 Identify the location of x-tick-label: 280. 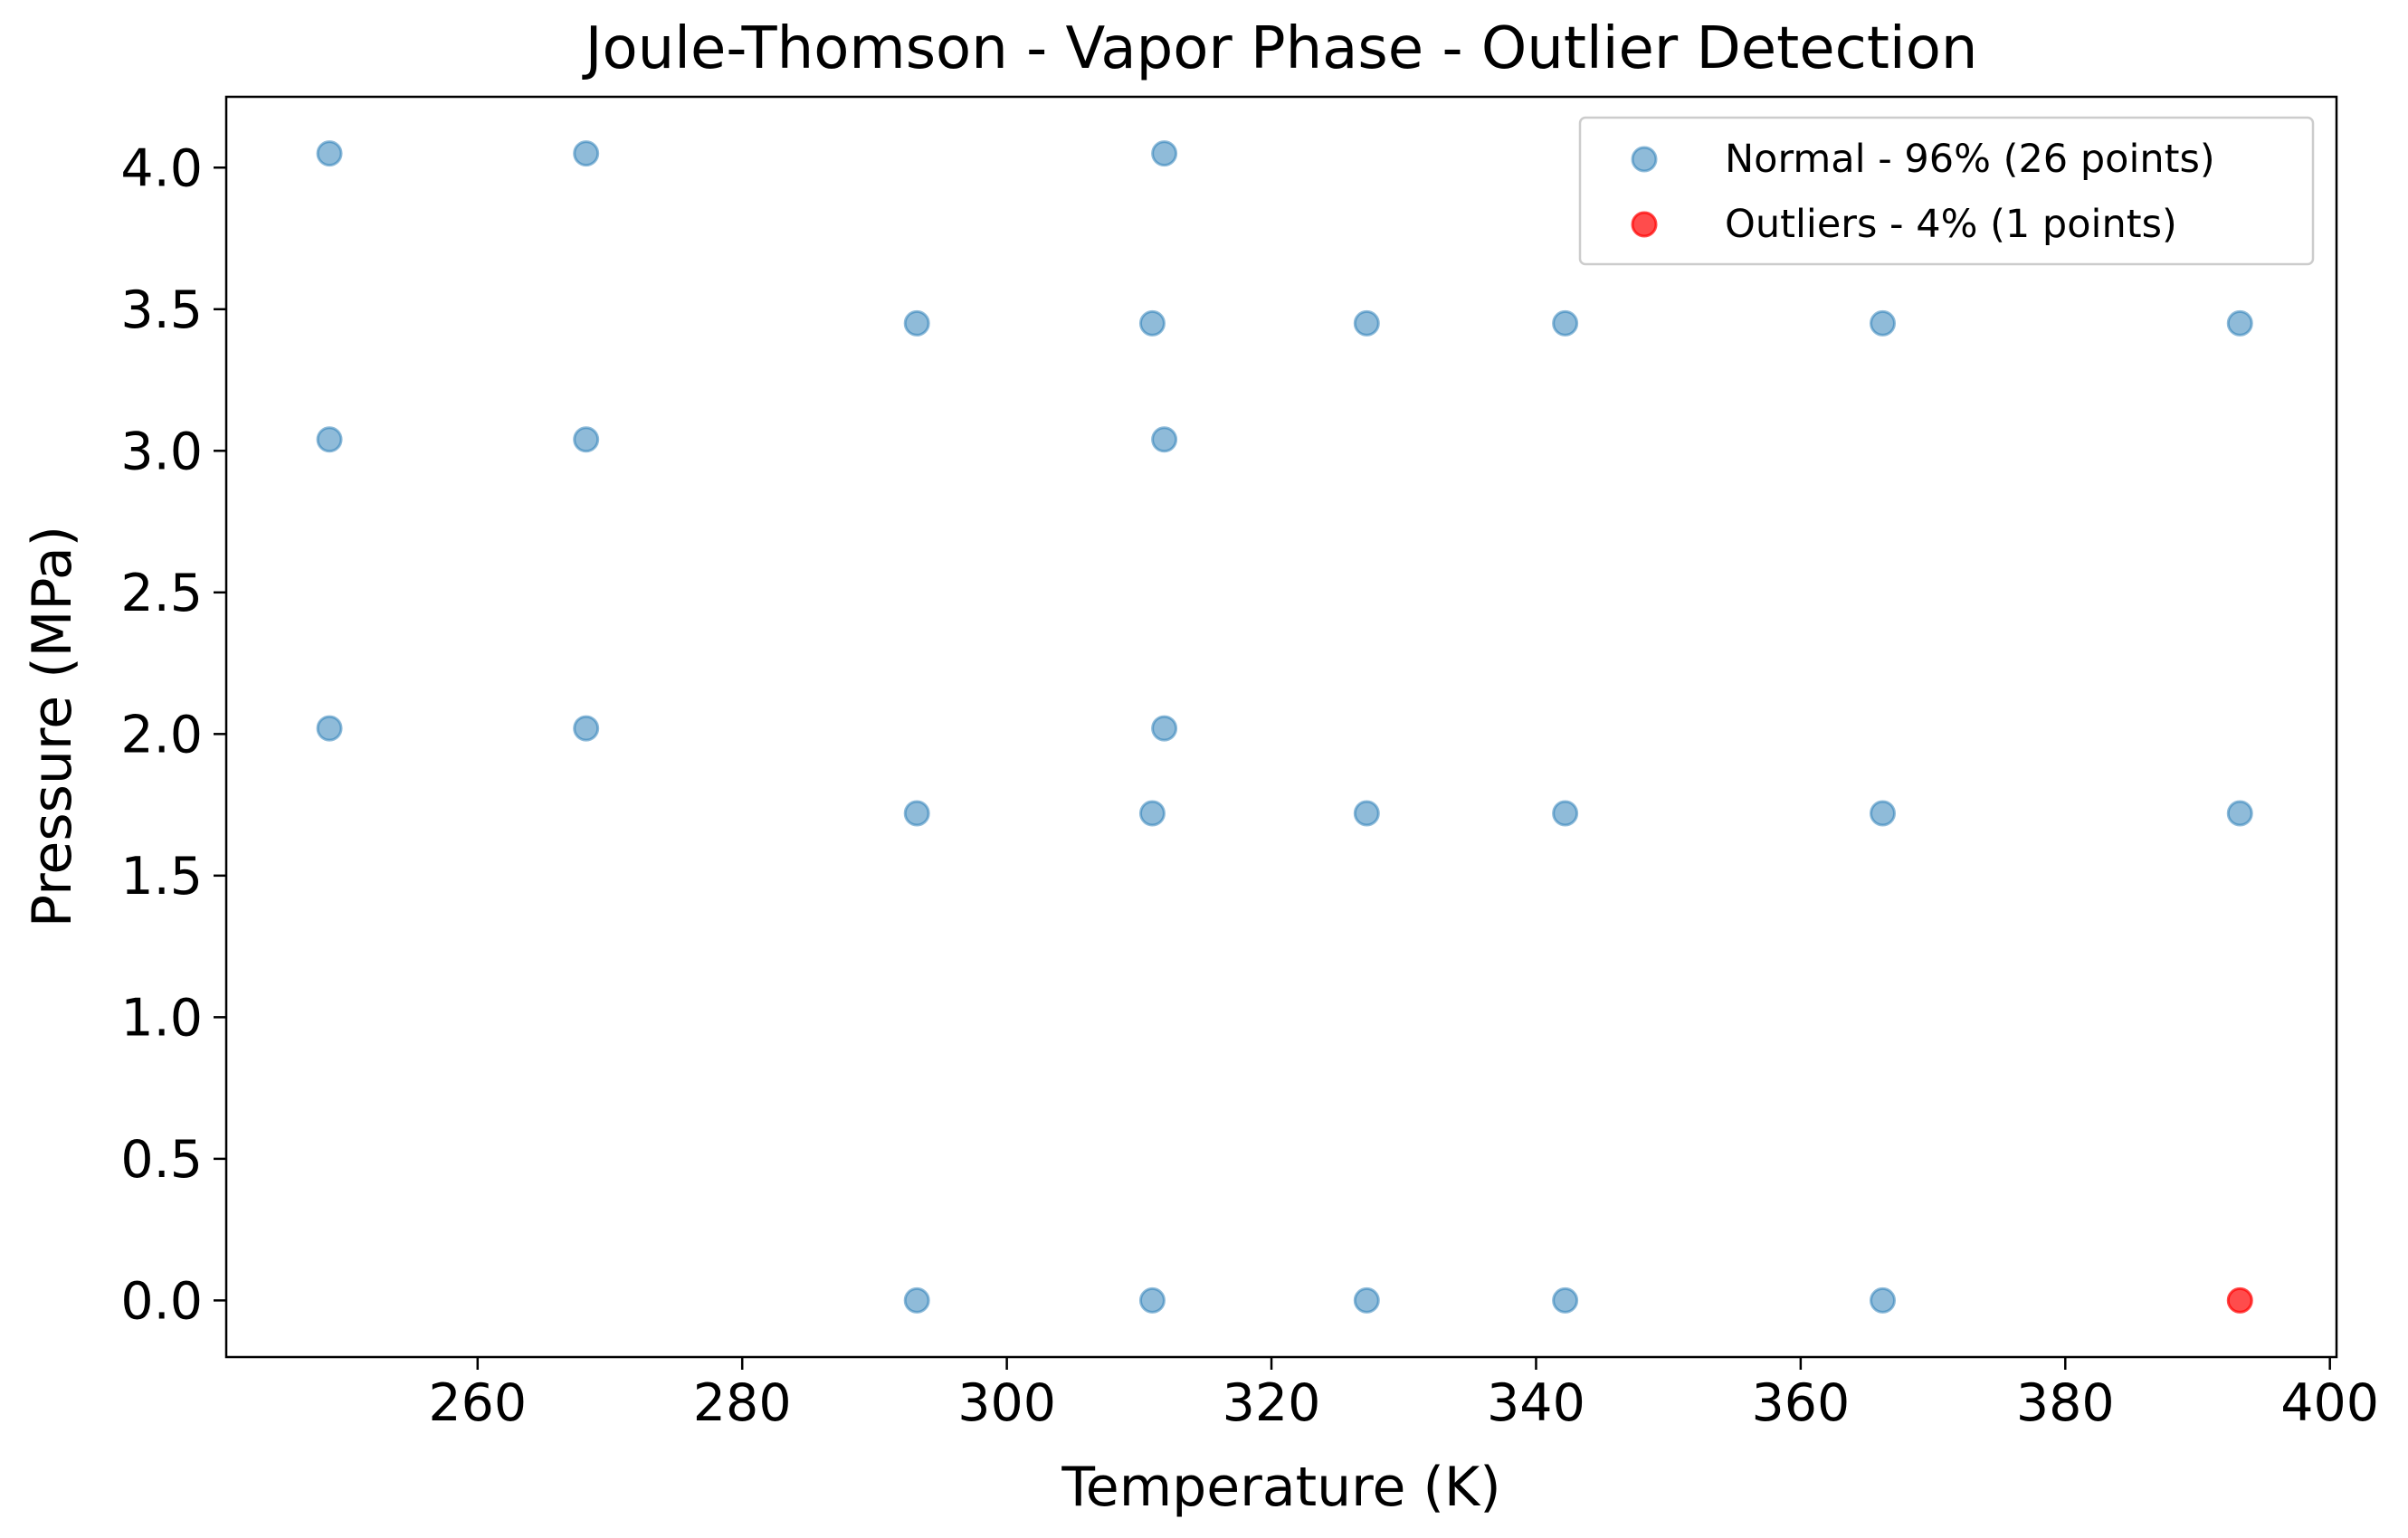
(742, 1403).